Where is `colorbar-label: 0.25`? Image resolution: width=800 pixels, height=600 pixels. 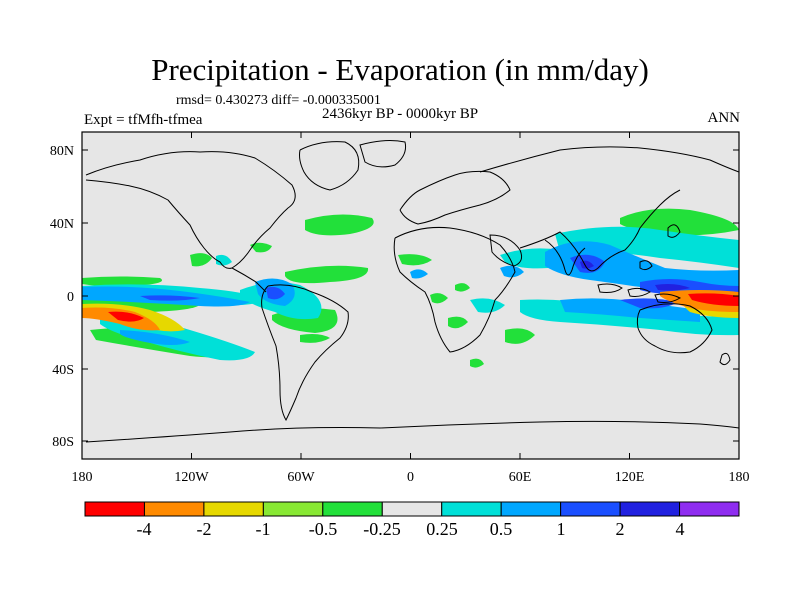
colorbar-label: 0.25 is located at coordinates (442, 529).